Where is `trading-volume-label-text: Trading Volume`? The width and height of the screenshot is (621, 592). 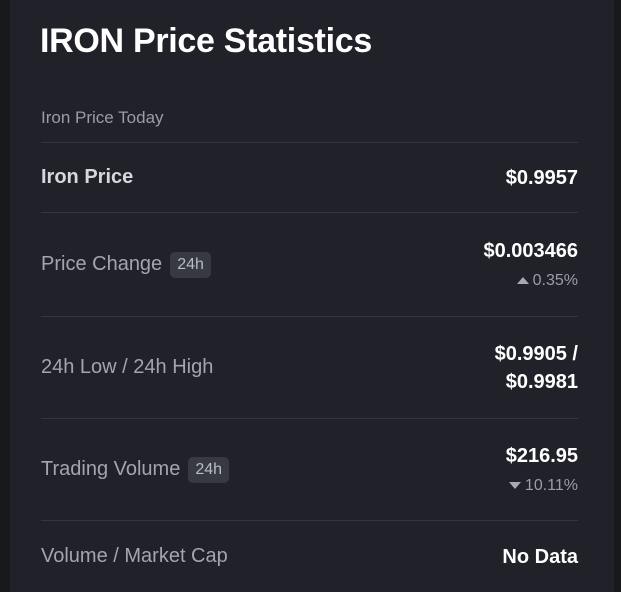 trading-volume-label-text: Trading Volume is located at coordinates (111, 469).